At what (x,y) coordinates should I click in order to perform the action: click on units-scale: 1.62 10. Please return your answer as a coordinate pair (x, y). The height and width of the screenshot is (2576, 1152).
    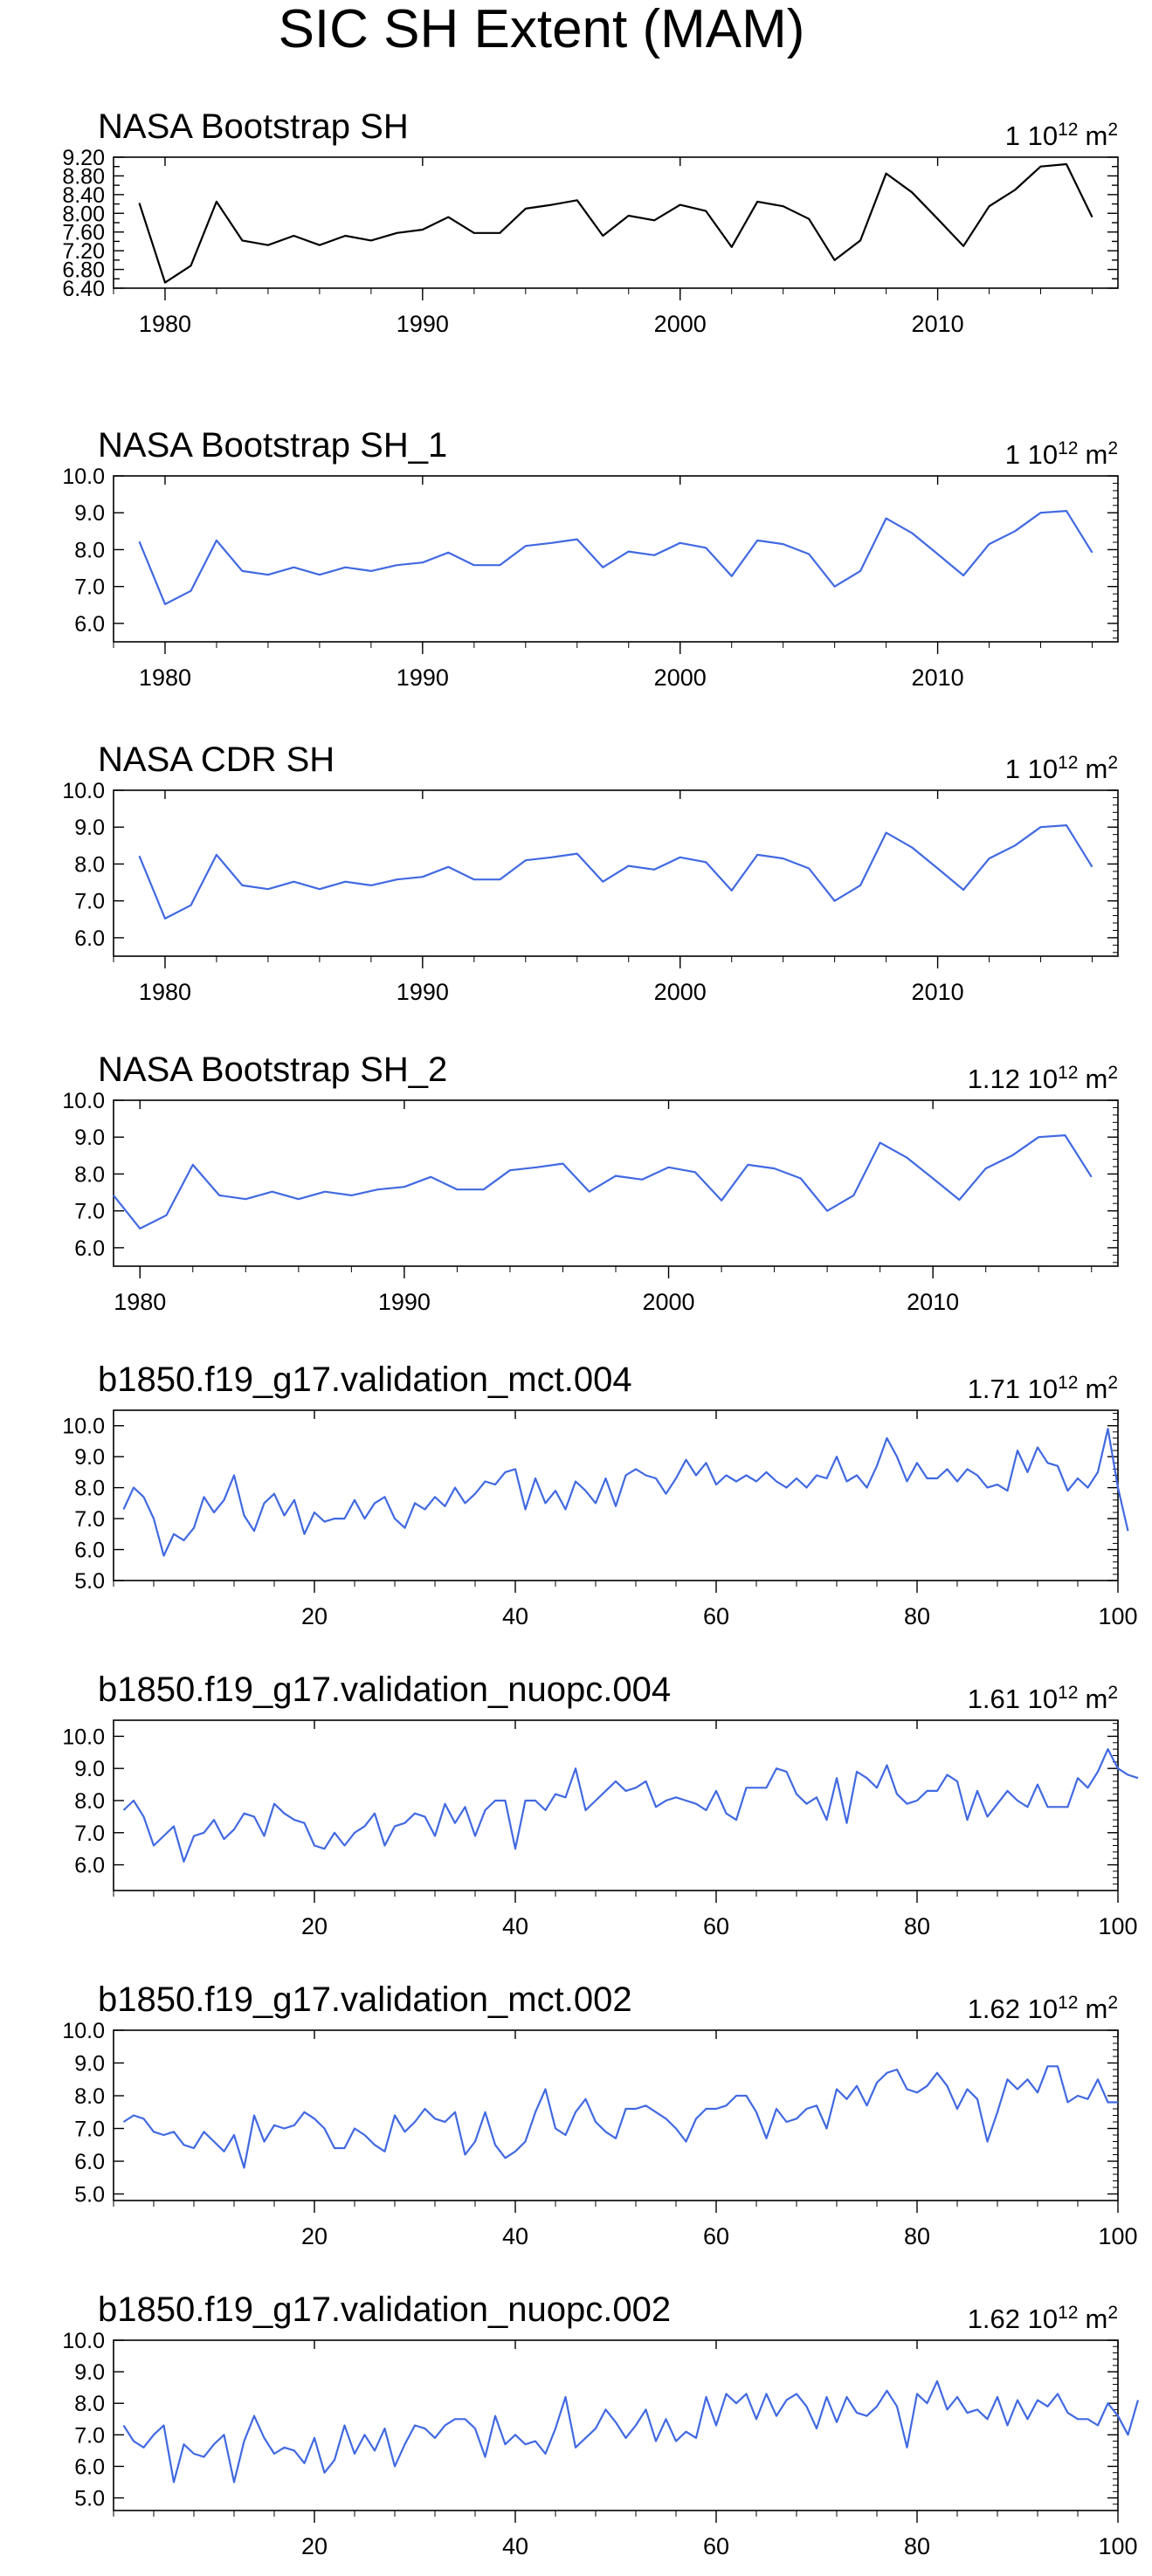
    Looking at the image, I should click on (1013, 2319).